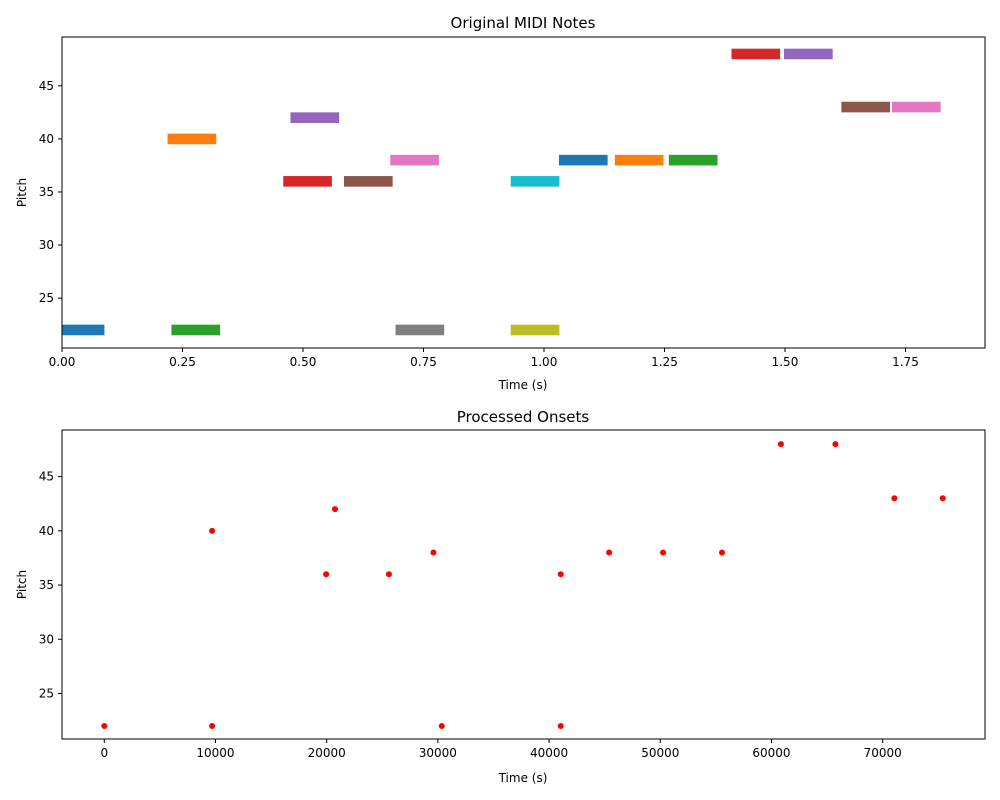 This screenshot has height=800, width=1000. Describe the element at coordinates (523, 23) in the screenshot. I see `chart-title: Original MIDI Notes` at that location.